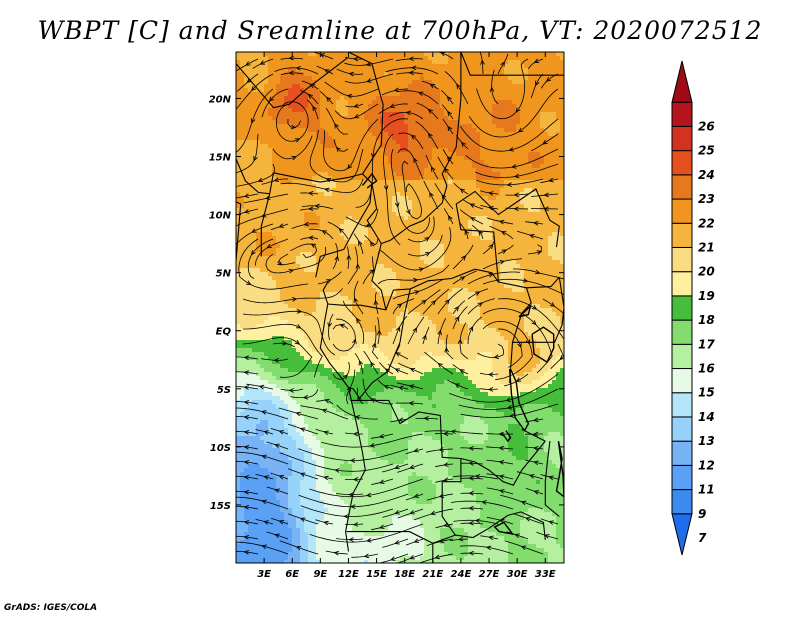 The width and height of the screenshot is (800, 618). What do you see at coordinates (224, 332) in the screenshot?
I see `lat-tick-label: EQ` at bounding box center [224, 332].